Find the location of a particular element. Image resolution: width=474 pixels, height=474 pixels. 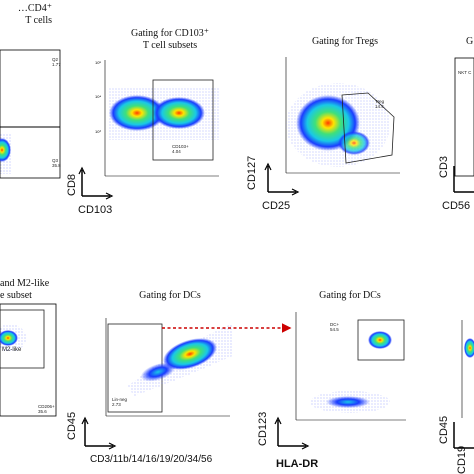

gate-label-dc: DC+ 54.5 is located at coordinates (335, 327).